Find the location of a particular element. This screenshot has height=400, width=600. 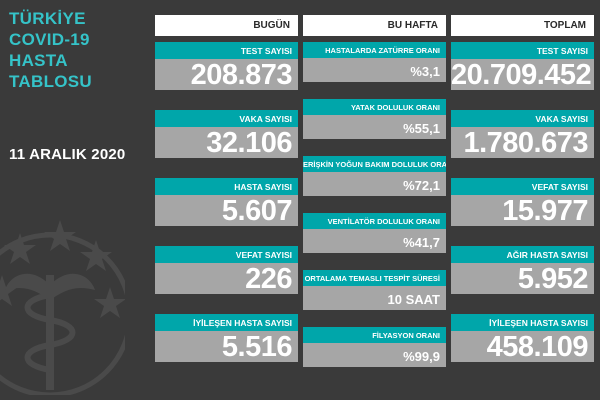

card-value: 20.709.452 is located at coordinates (522, 75).